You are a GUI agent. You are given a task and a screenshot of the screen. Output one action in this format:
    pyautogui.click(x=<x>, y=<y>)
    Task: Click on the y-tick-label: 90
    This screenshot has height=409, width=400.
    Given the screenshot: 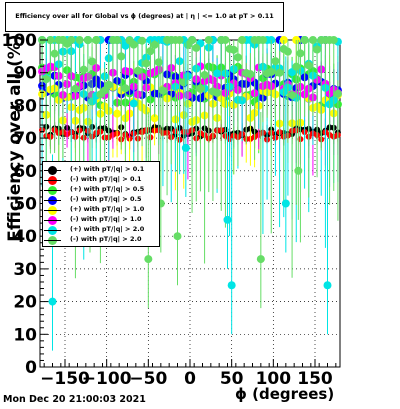 What is the action you would take?
    pyautogui.click(x=25, y=74)
    